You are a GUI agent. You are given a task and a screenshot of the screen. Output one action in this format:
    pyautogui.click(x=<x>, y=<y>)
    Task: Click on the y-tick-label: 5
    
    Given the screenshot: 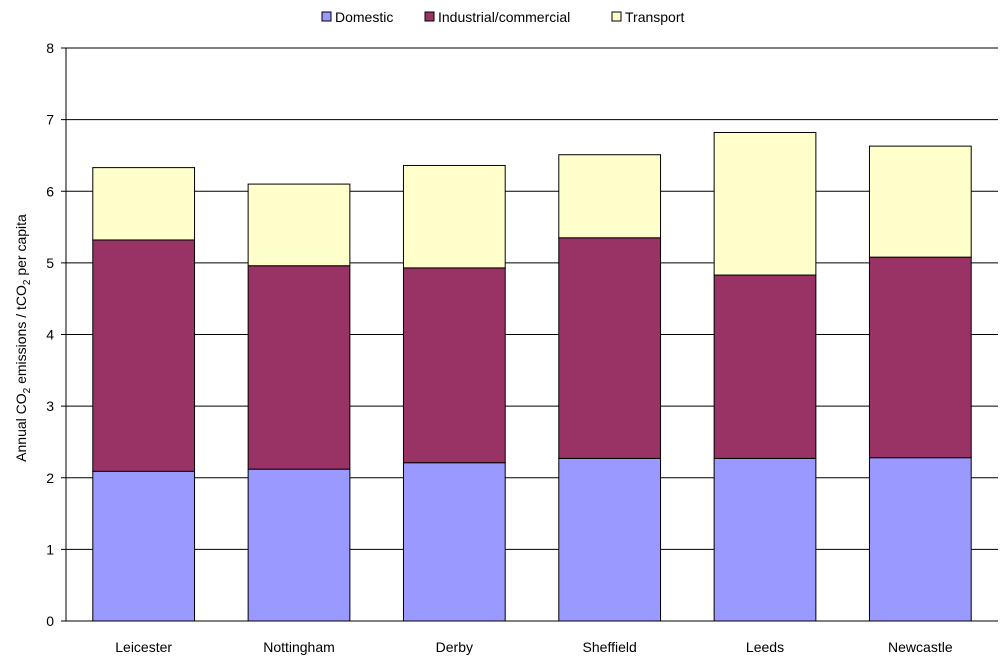 What is the action you would take?
    pyautogui.click(x=50, y=263)
    